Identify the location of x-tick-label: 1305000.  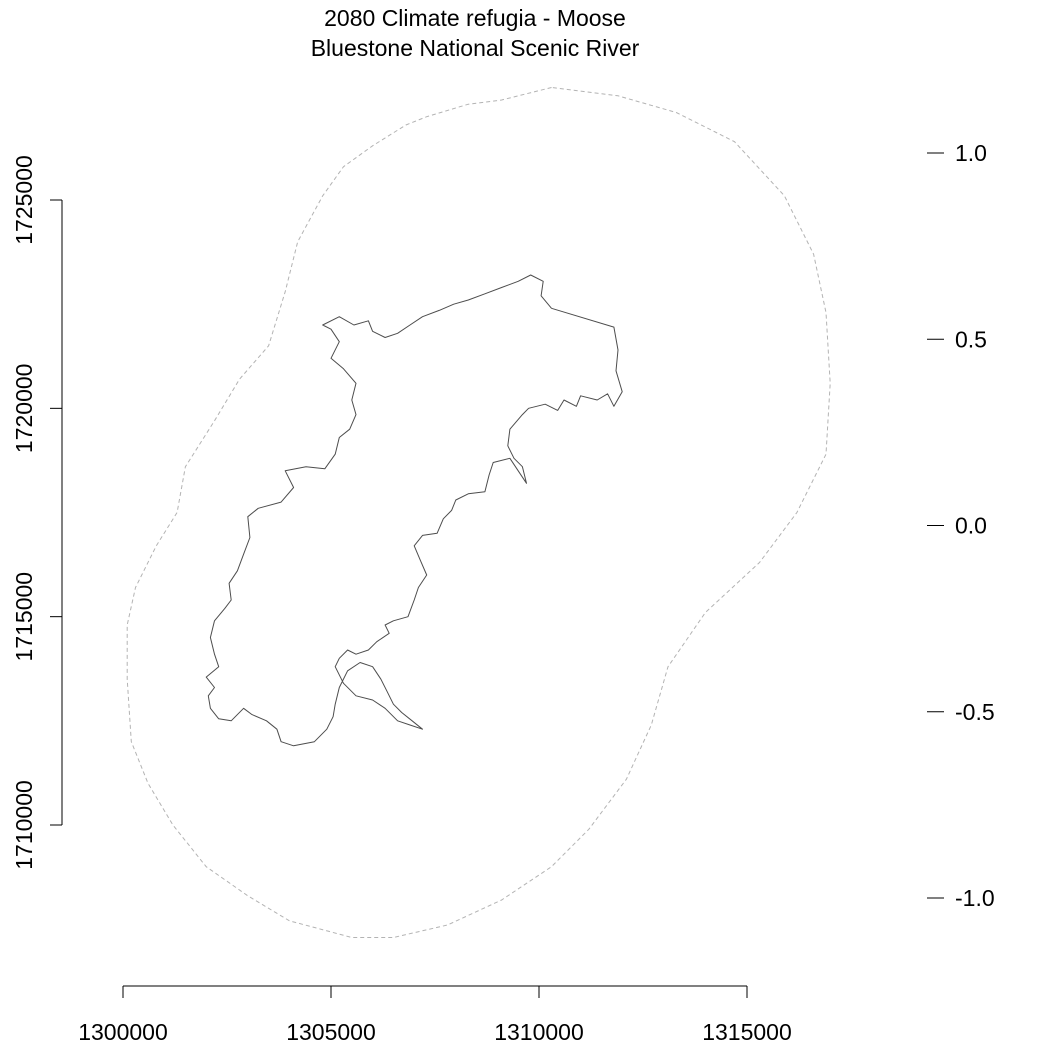
(331, 1032).